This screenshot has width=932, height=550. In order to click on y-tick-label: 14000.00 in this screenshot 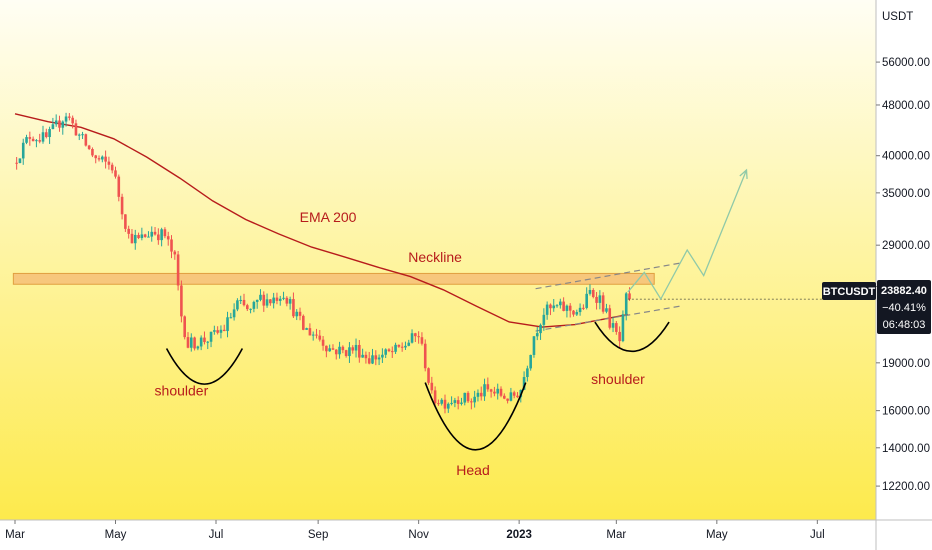, I will do `click(906, 449)`.